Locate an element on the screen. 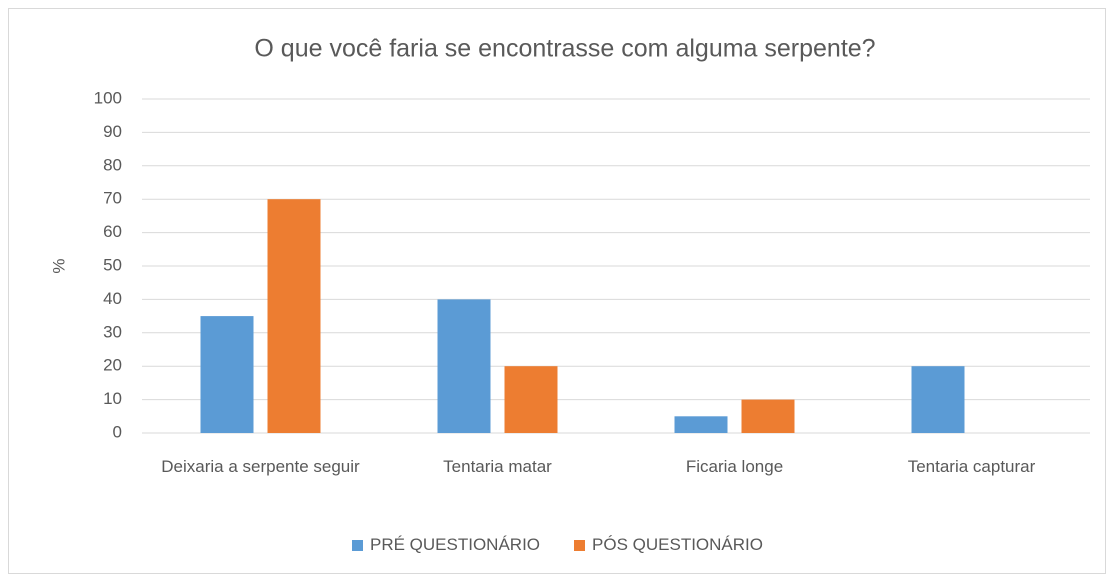 The image size is (1115, 582). legend-label: PÓS QUESTIONÁRIO is located at coordinates (677, 544).